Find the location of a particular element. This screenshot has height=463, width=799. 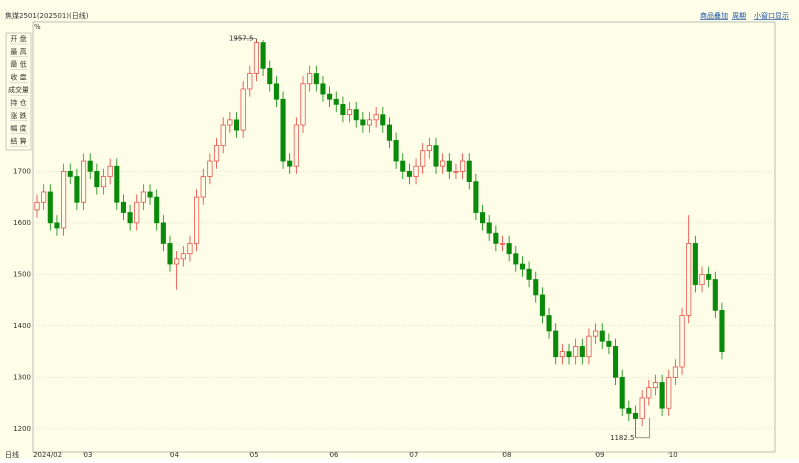

x-tick-label: 06 is located at coordinates (334, 455).